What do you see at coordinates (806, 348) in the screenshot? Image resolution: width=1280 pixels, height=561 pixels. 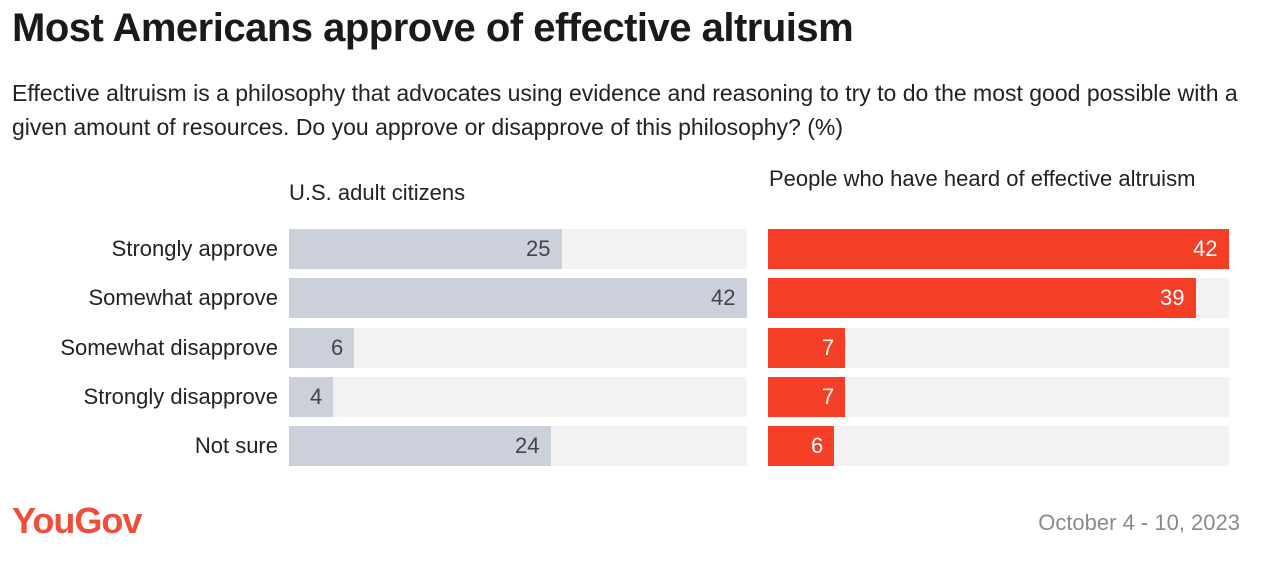 I see `bar-heard-of-ea-somewhat-disapprove` at bounding box center [806, 348].